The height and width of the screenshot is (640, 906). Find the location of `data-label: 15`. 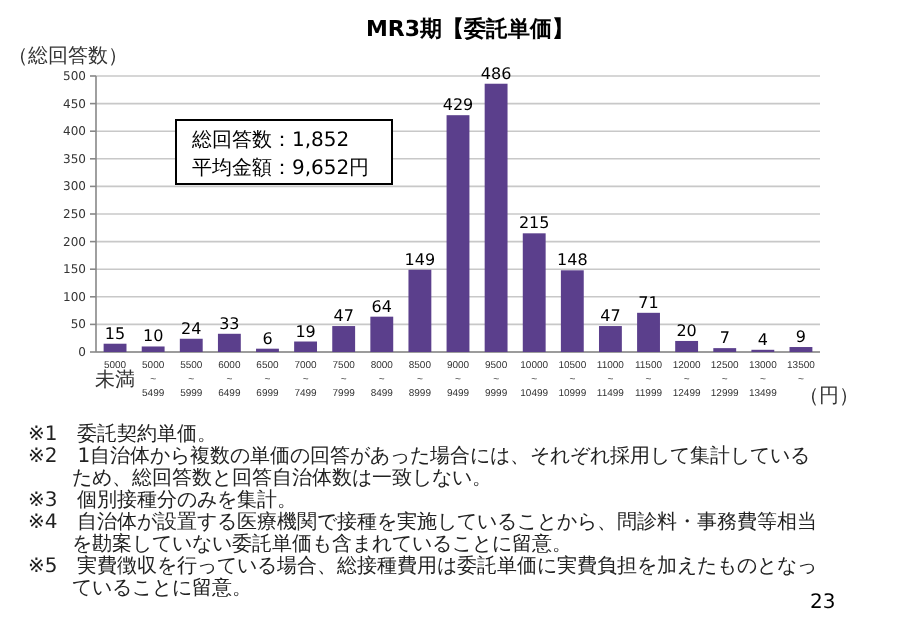

data-label: 15 is located at coordinates (115, 333).